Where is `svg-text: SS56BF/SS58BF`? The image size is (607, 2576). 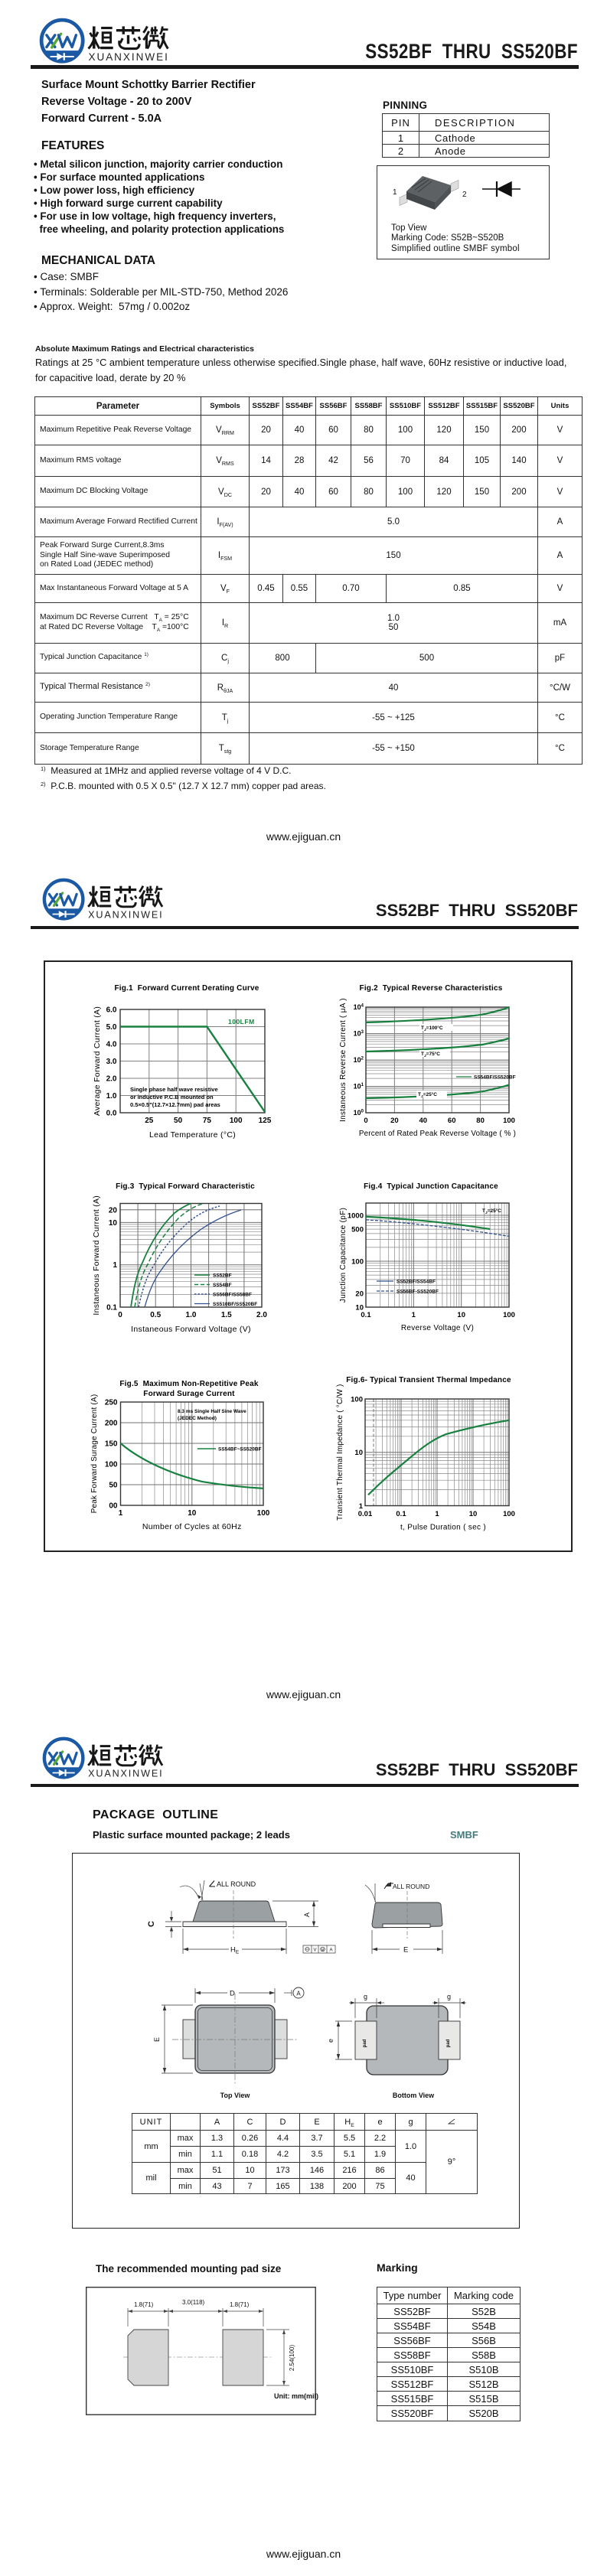 svg-text: SS56BF/SS58BF is located at coordinates (232, 1296).